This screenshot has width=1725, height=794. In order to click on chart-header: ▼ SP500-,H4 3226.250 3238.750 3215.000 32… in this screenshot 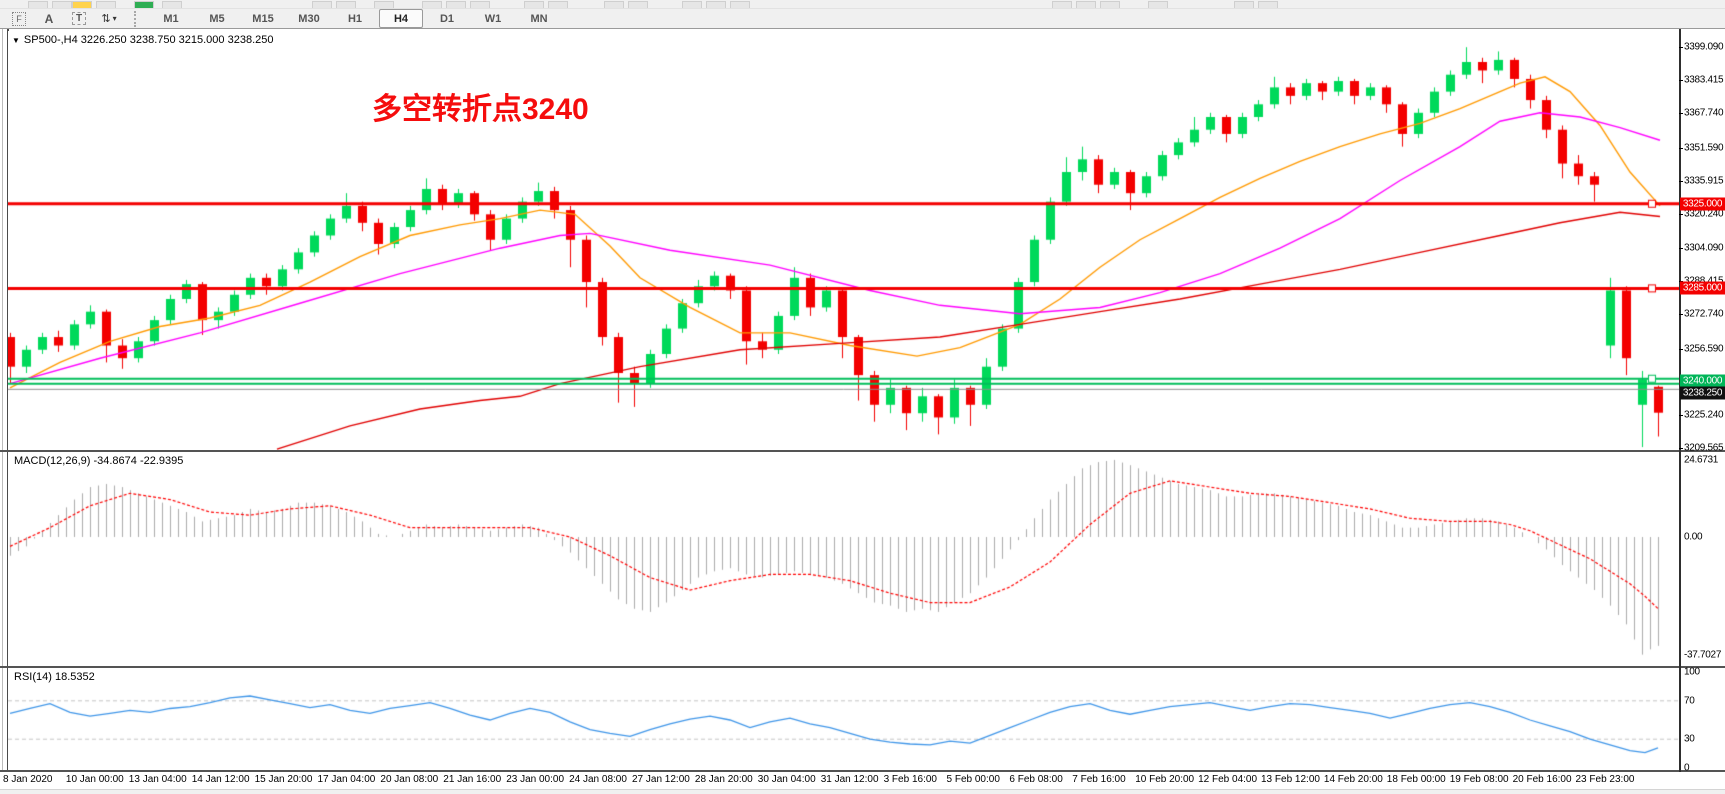, I will do `click(142, 40)`.